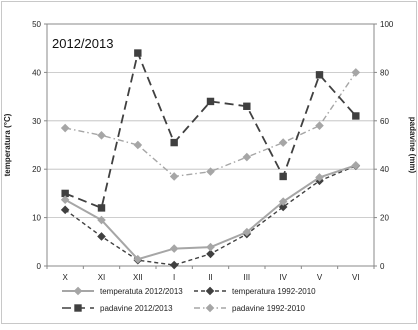  What do you see at coordinates (269, 308) in the screenshot?
I see `legend-label: padavine 1992-2010` at bounding box center [269, 308].